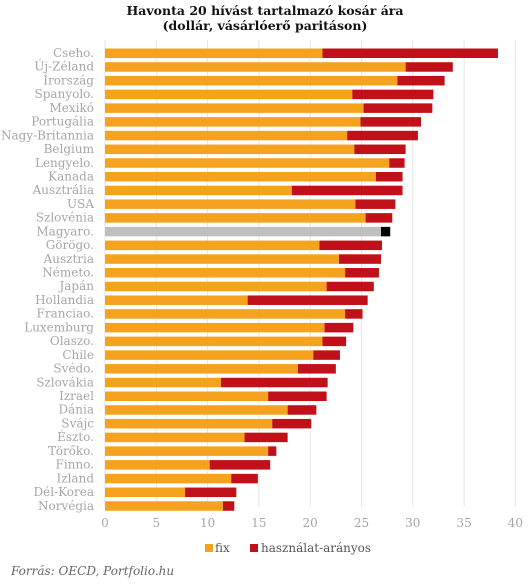 The height and width of the screenshot is (584, 531). Describe the element at coordinates (71, 176) in the screenshot. I see `category-label: Kanada` at that location.